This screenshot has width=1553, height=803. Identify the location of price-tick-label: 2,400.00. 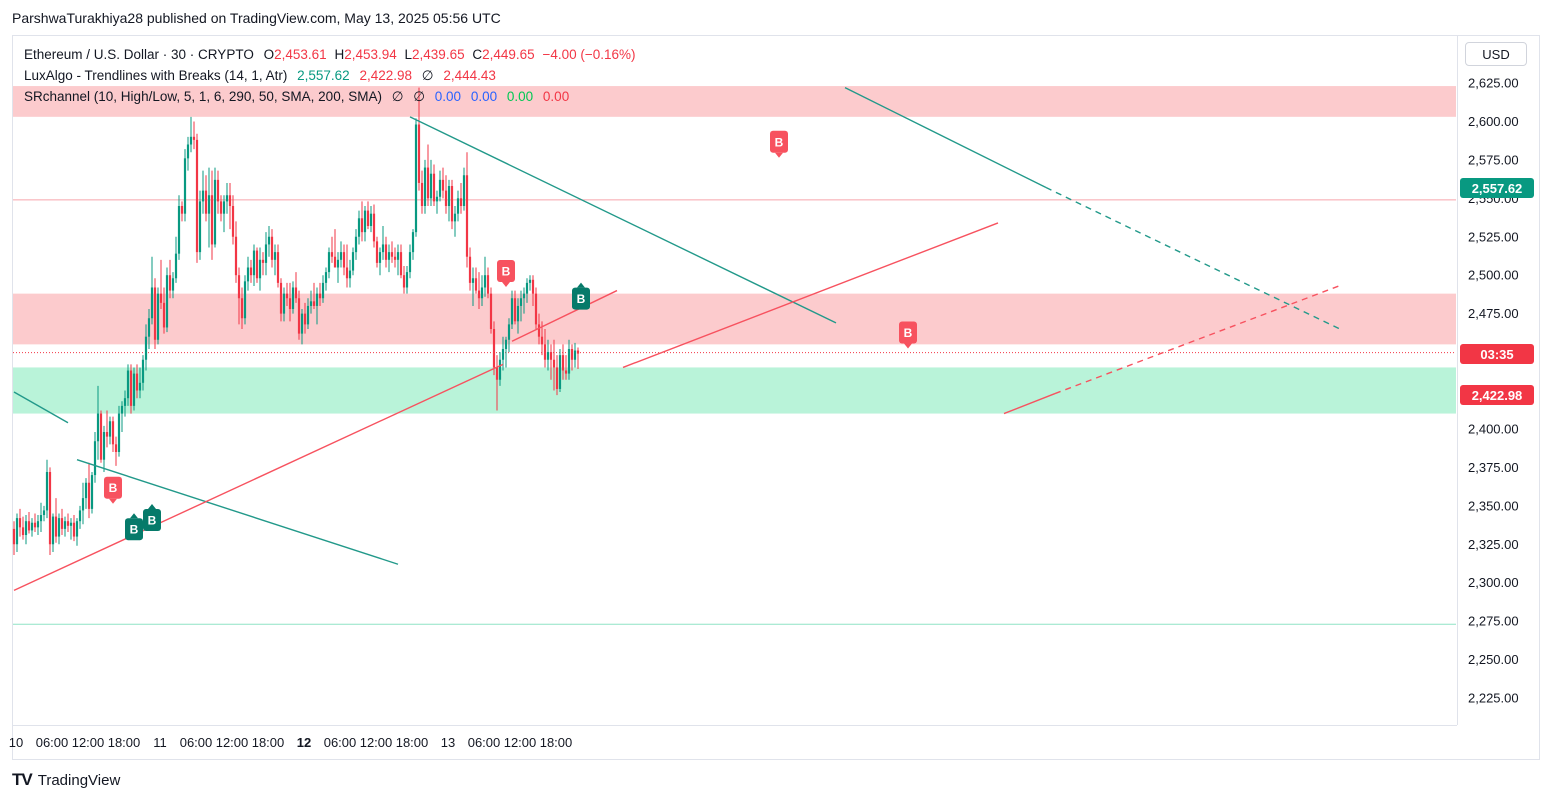
(1493, 428).